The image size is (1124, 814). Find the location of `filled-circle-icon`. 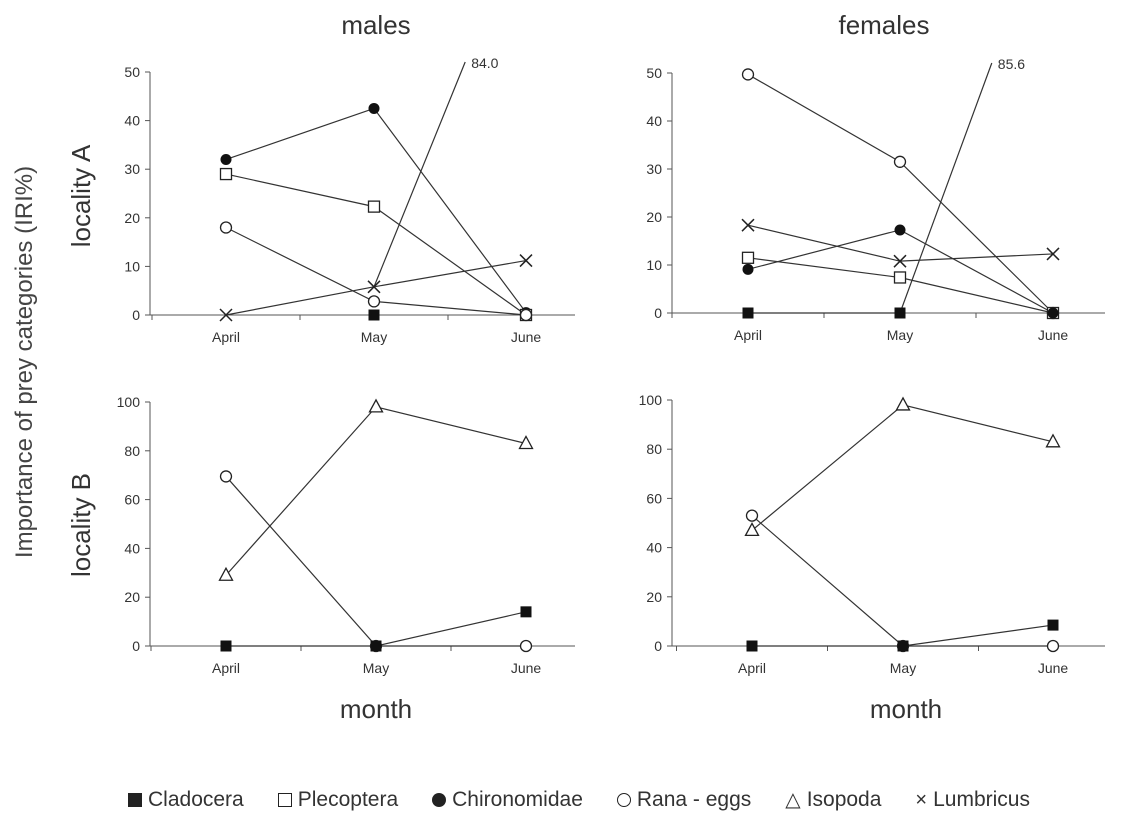

filled-circle-icon is located at coordinates (439, 800).